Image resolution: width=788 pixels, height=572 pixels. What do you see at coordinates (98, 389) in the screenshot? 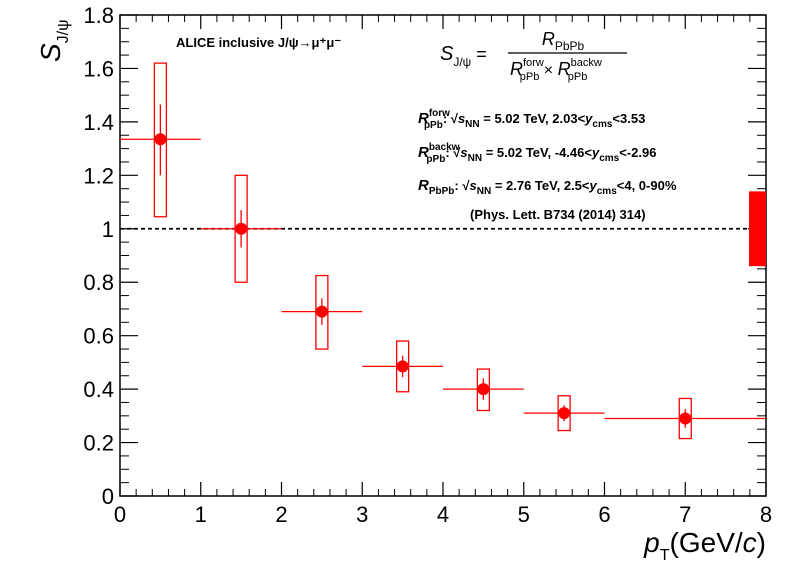
I see `y-tick-label: 0.4` at bounding box center [98, 389].